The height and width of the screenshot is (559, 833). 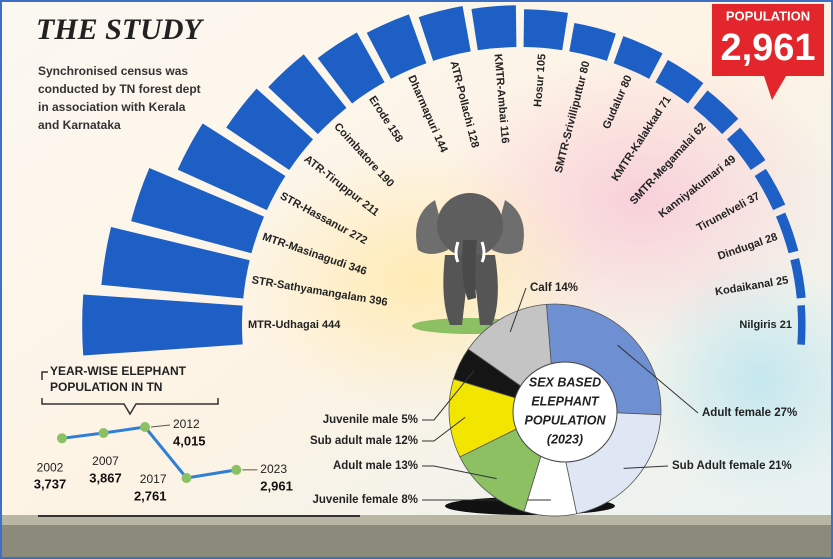 I want to click on value-label: 4,015, so click(x=189, y=440).